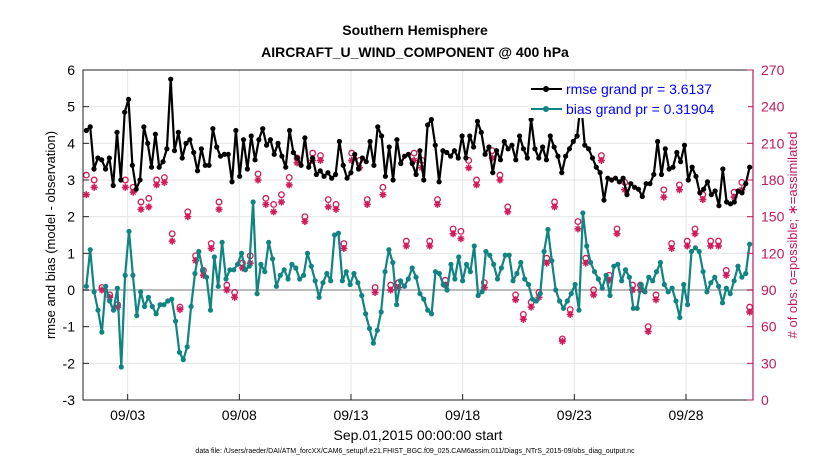 This screenshot has width=830, height=470. I want to click on x-tick-label: 09/03, so click(127, 415).